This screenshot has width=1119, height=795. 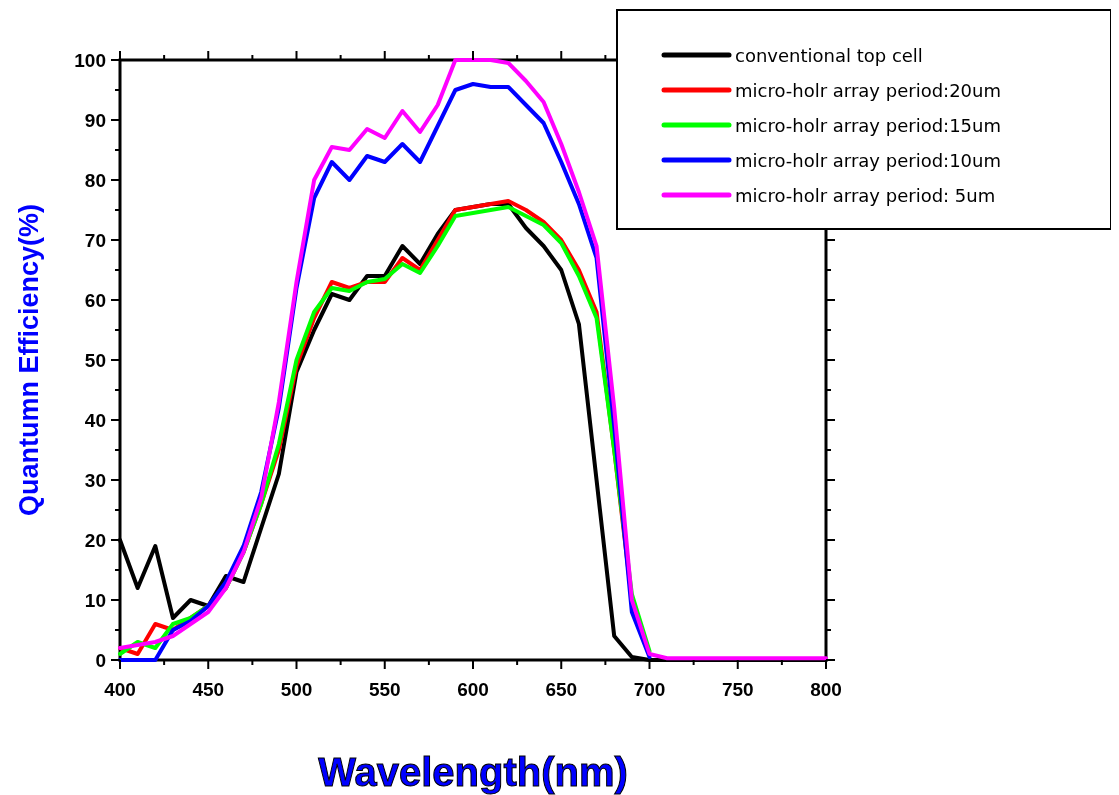 What do you see at coordinates (95, 240) in the screenshot?
I see `y-tick-label: 70` at bounding box center [95, 240].